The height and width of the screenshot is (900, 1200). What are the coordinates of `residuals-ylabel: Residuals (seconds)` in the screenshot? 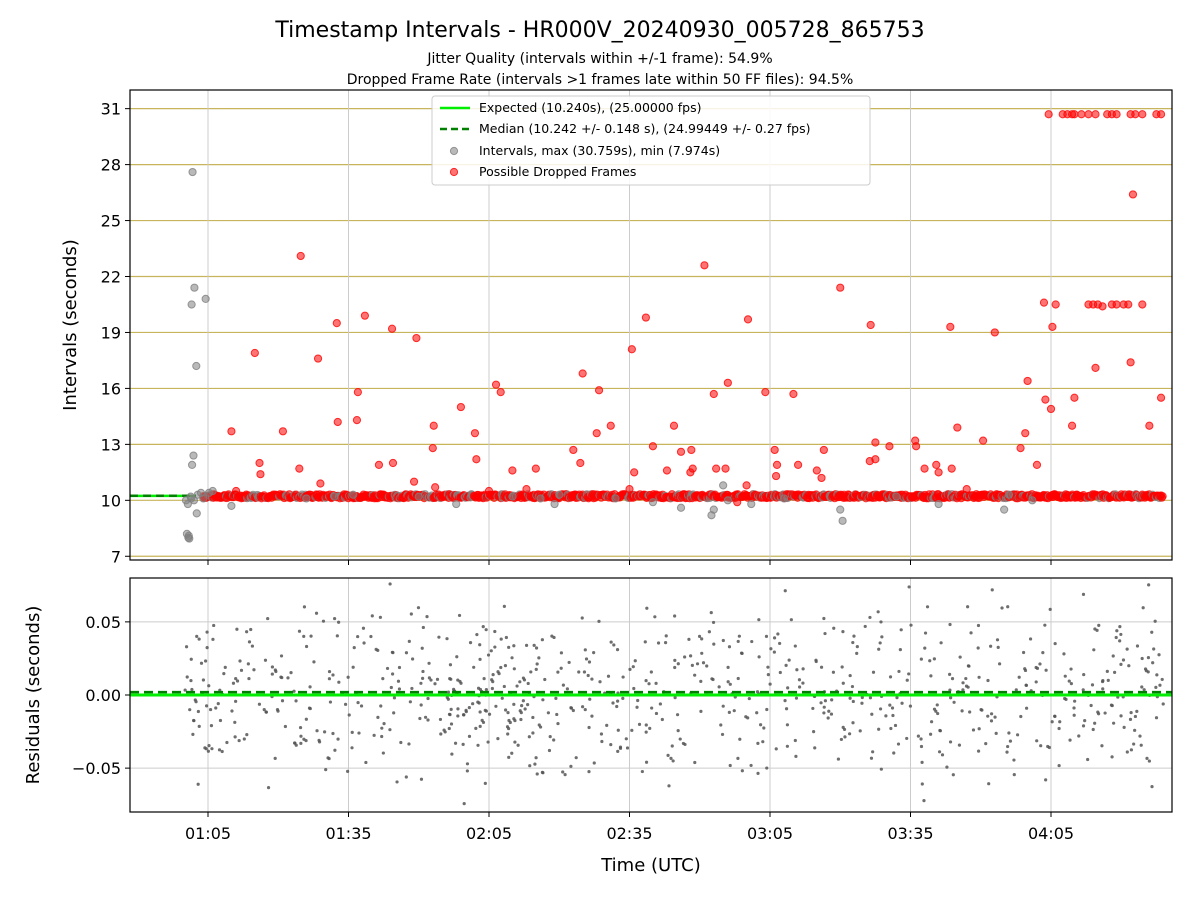 It's located at (33, 695).